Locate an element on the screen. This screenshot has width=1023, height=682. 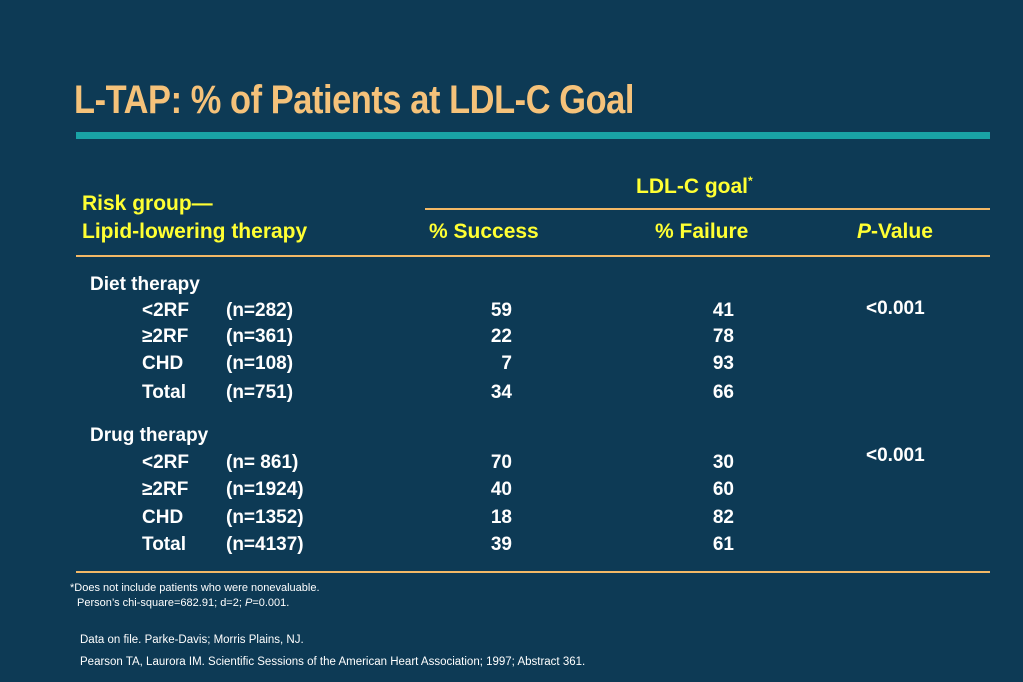
row-failure: 61 is located at coordinates (723, 544).